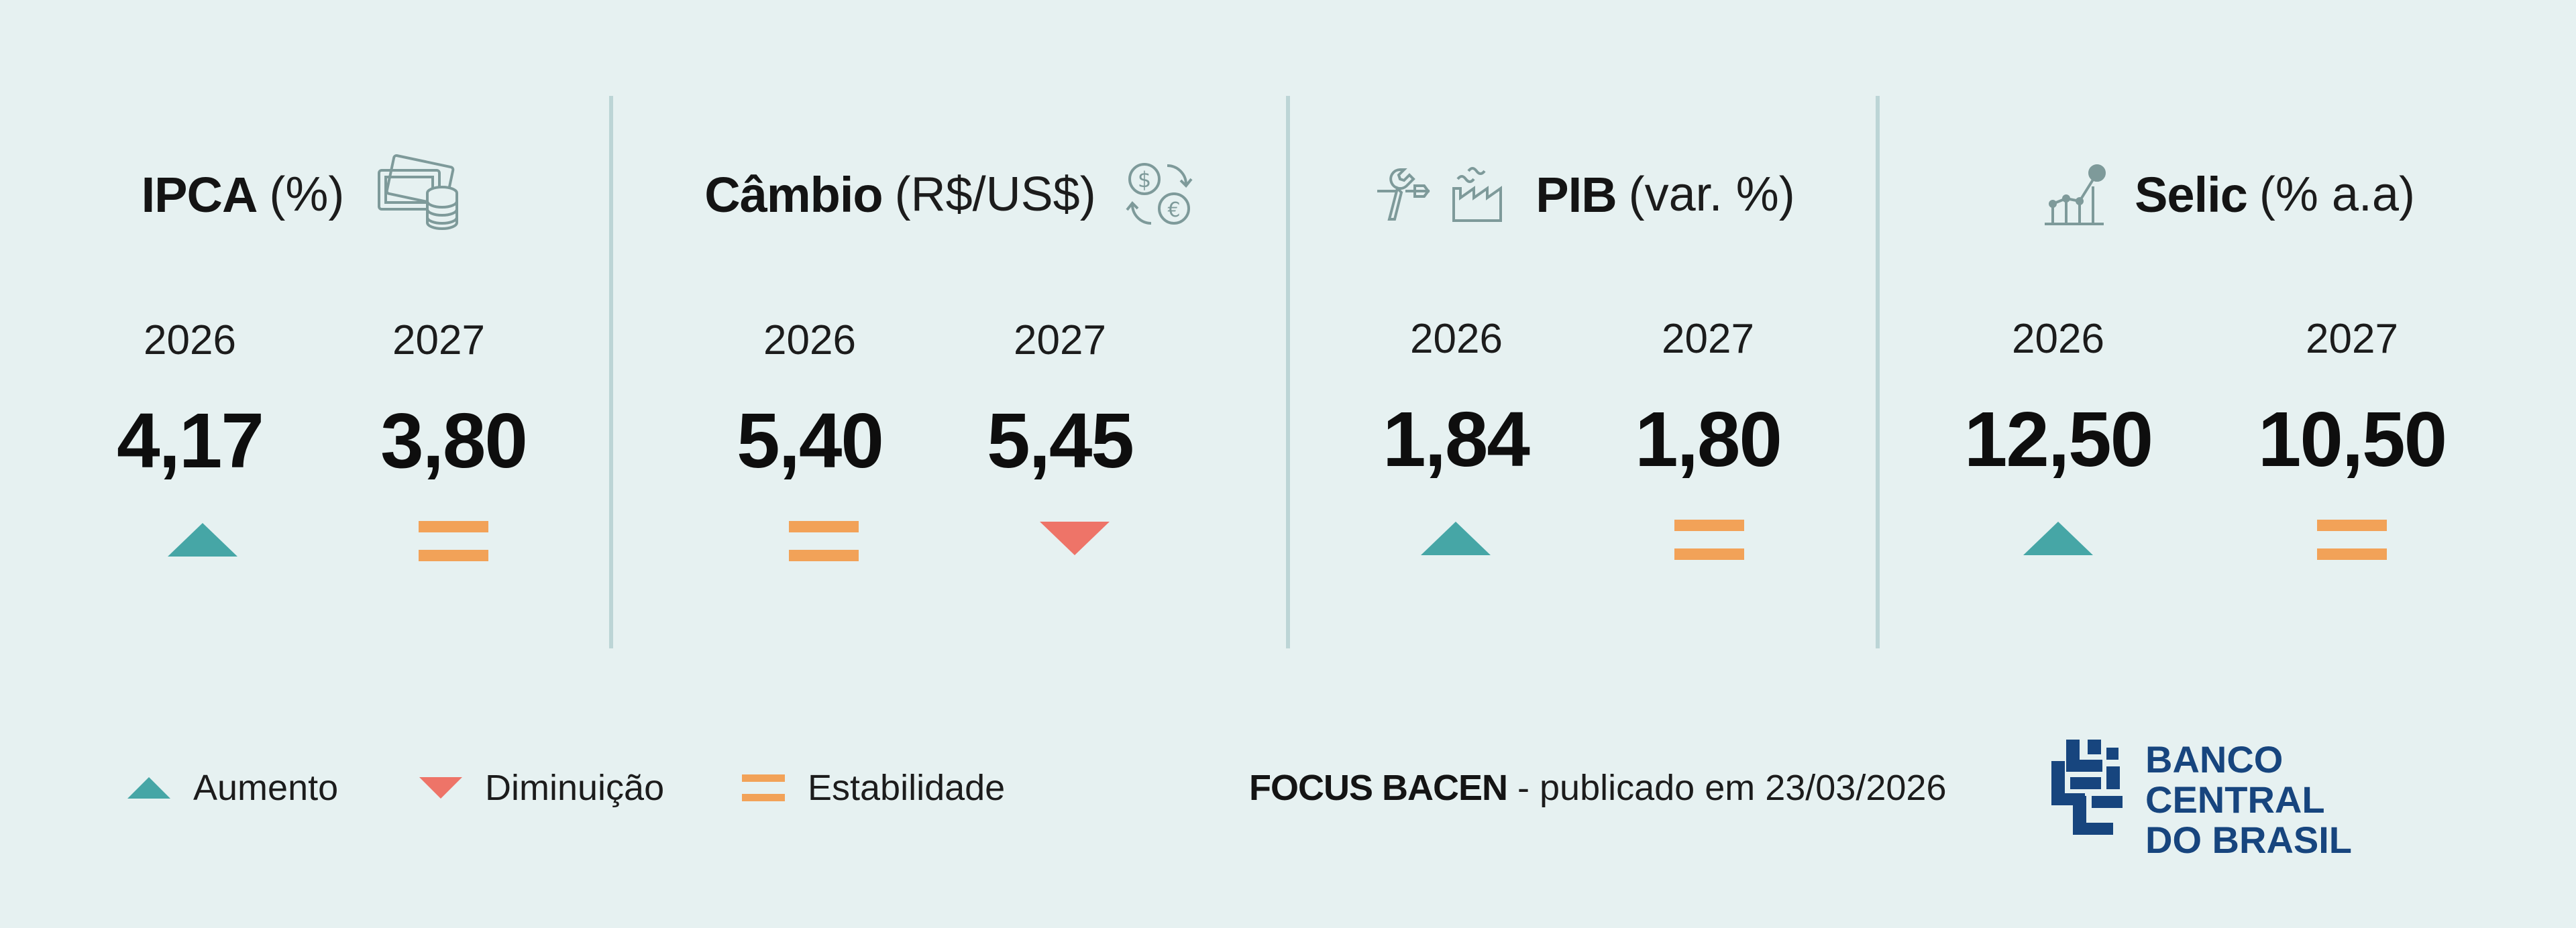 The height and width of the screenshot is (928, 2576). Describe the element at coordinates (1075, 538) in the screenshot. I see `cambio-2027-decrease-indicator` at that location.